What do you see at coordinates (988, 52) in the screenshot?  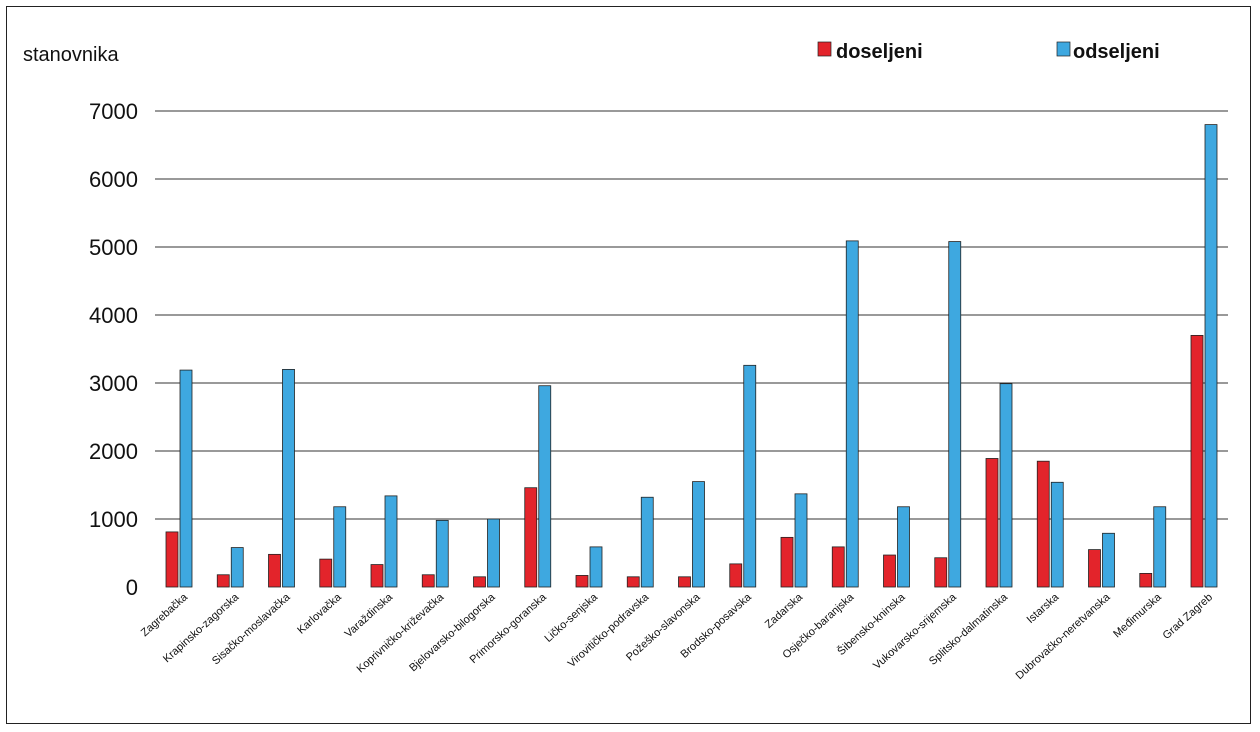 I see `legend: doseljeni odseljeni` at bounding box center [988, 52].